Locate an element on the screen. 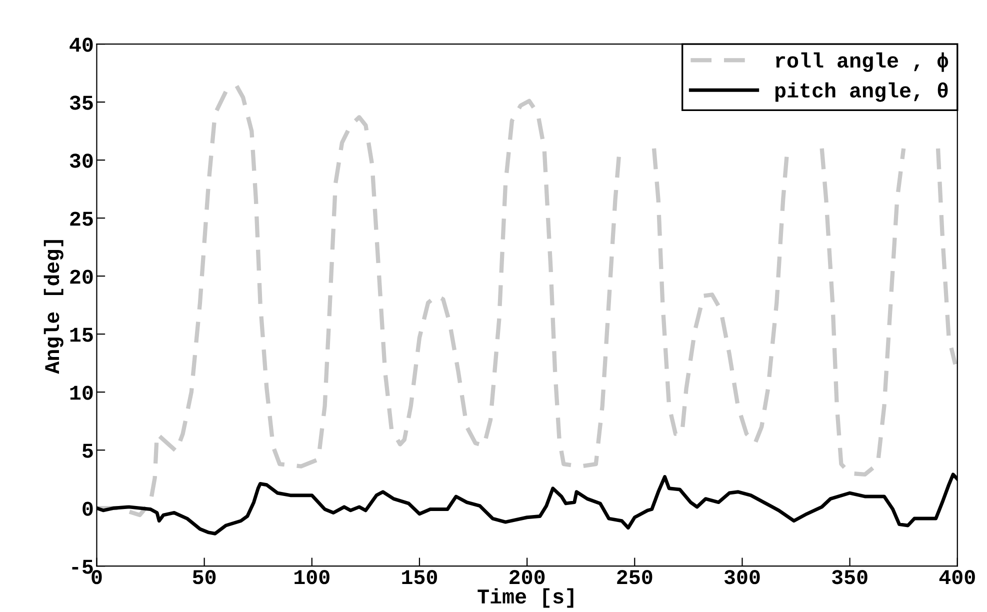  y-tick-label: 20 is located at coordinates (81, 277).